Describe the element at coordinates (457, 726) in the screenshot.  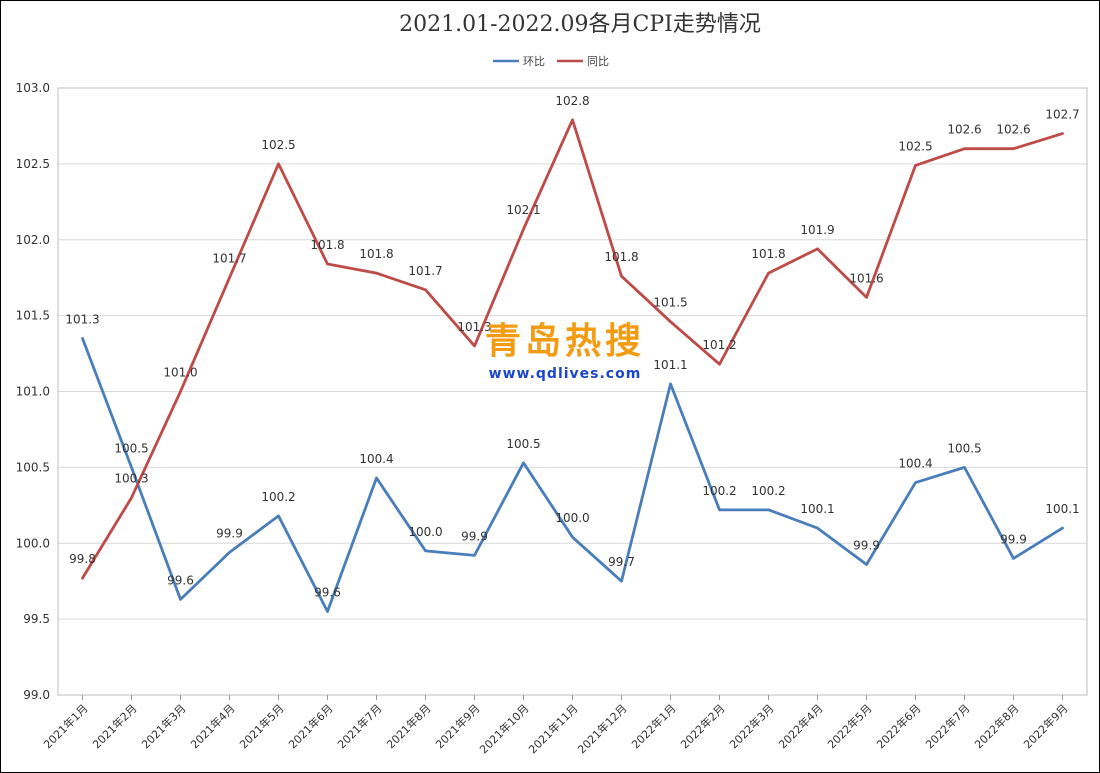
I see `x-tick-label: 2021年9月` at that location.